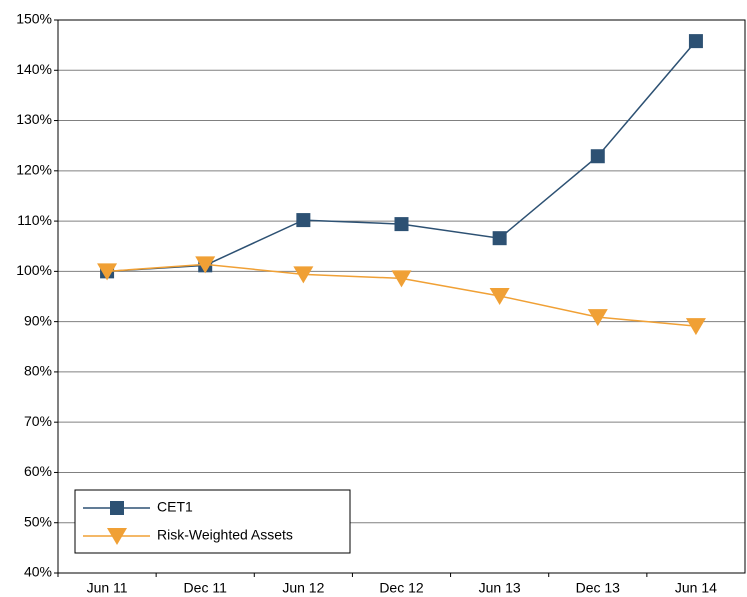 This screenshot has height=597, width=747. Describe the element at coordinates (38, 572) in the screenshot. I see `y-tick-label: 40%` at that location.